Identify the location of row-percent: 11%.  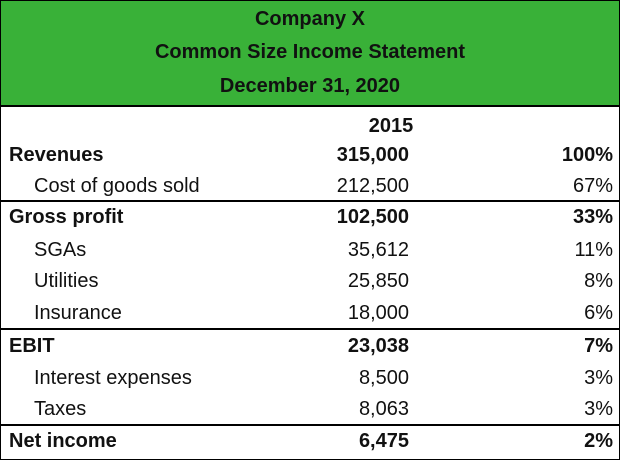
(593, 250).